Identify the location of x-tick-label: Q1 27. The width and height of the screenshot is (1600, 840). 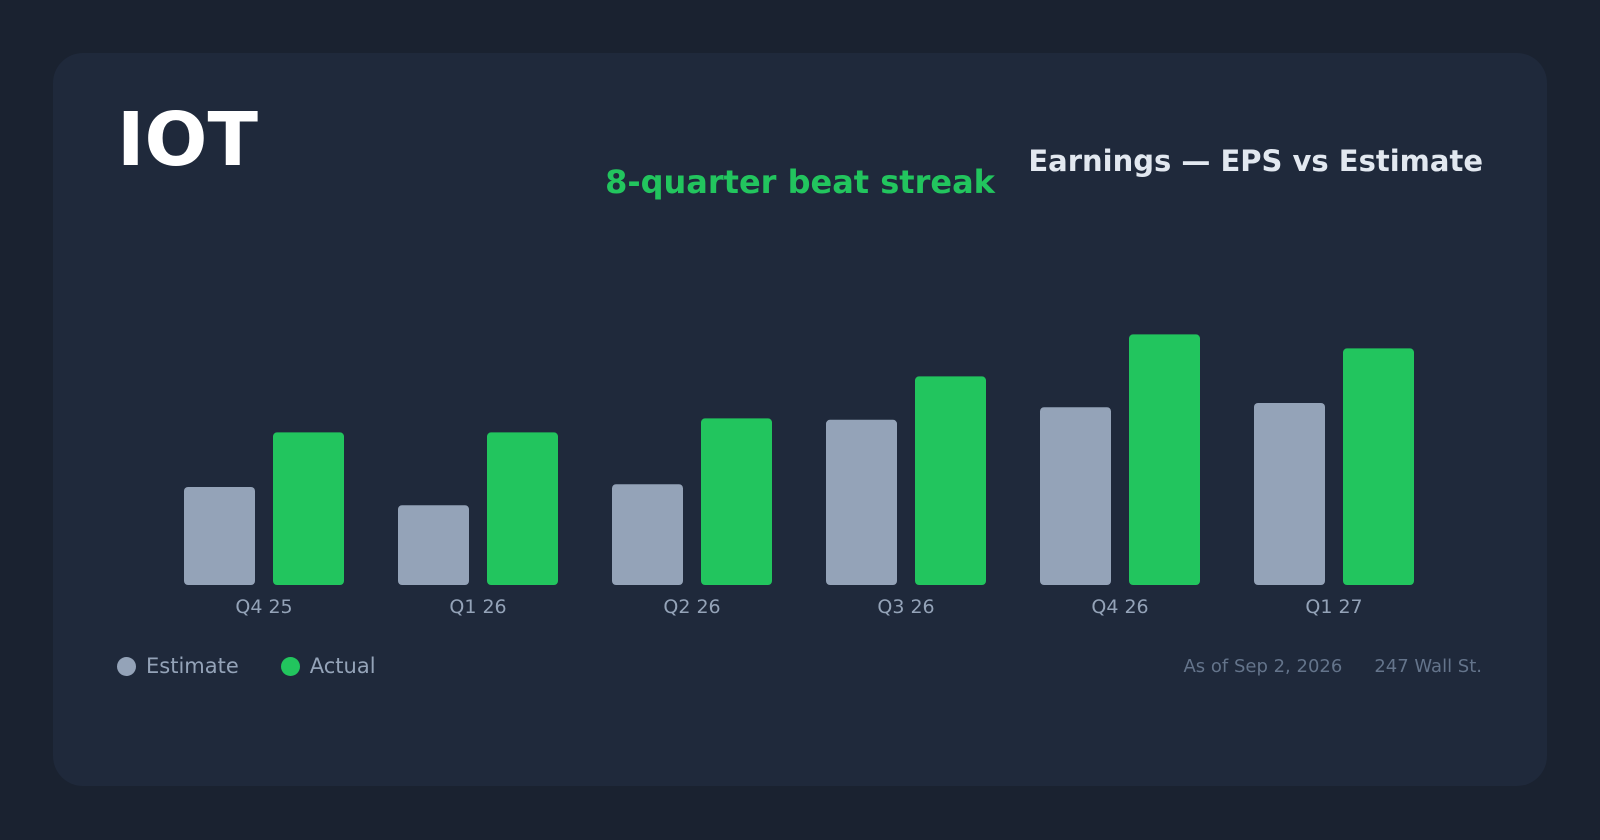
(1333, 607).